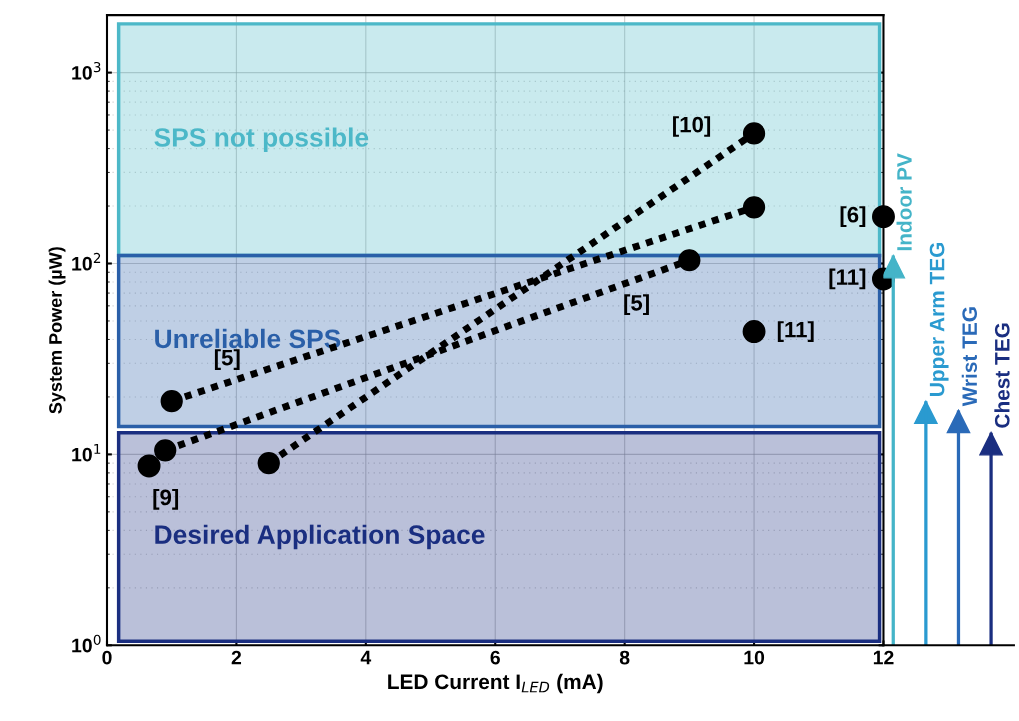 This screenshot has height=721, width=1019. What do you see at coordinates (236, 657) in the screenshot?
I see `x-tick-label: 2` at bounding box center [236, 657].